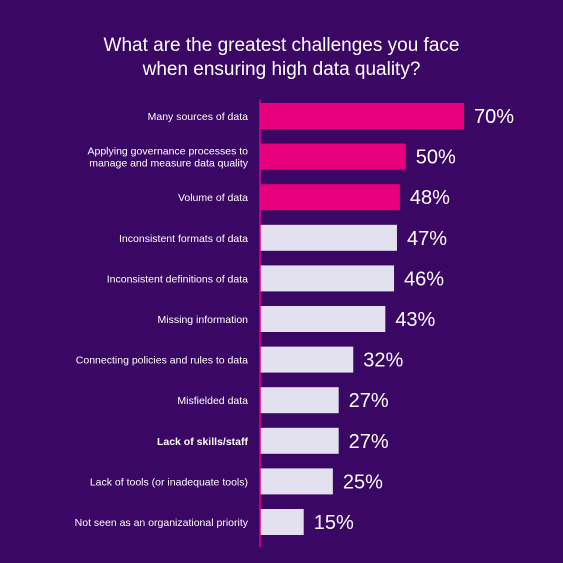 The width and height of the screenshot is (563, 563). I want to click on value-label: 70%, so click(494, 117).